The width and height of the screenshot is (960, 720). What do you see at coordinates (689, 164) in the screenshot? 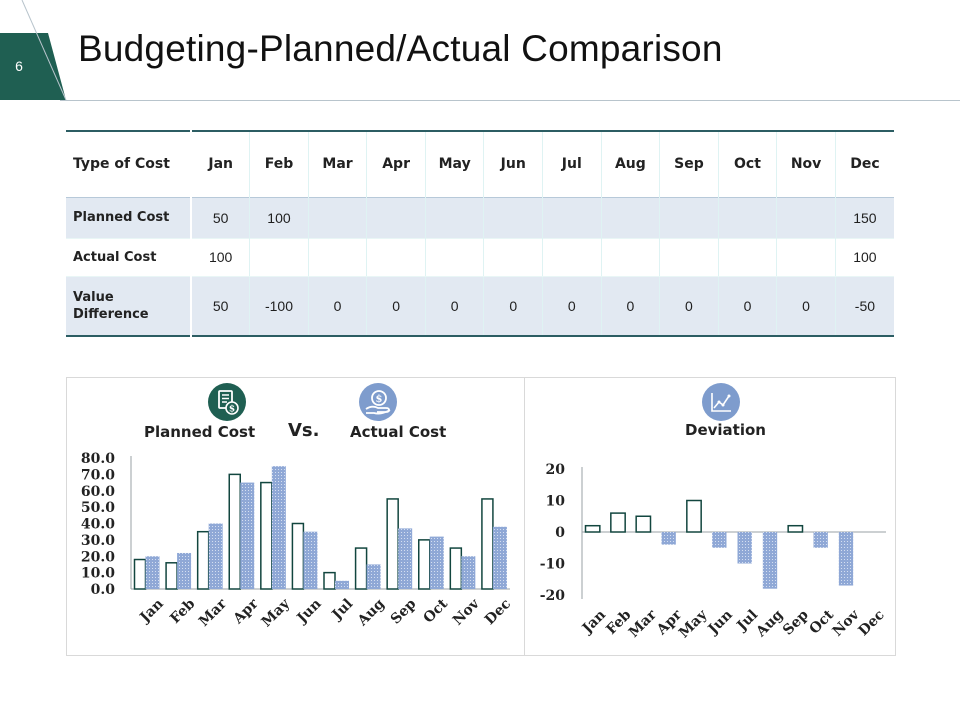
I see `header-month: Sep` at bounding box center [689, 164].